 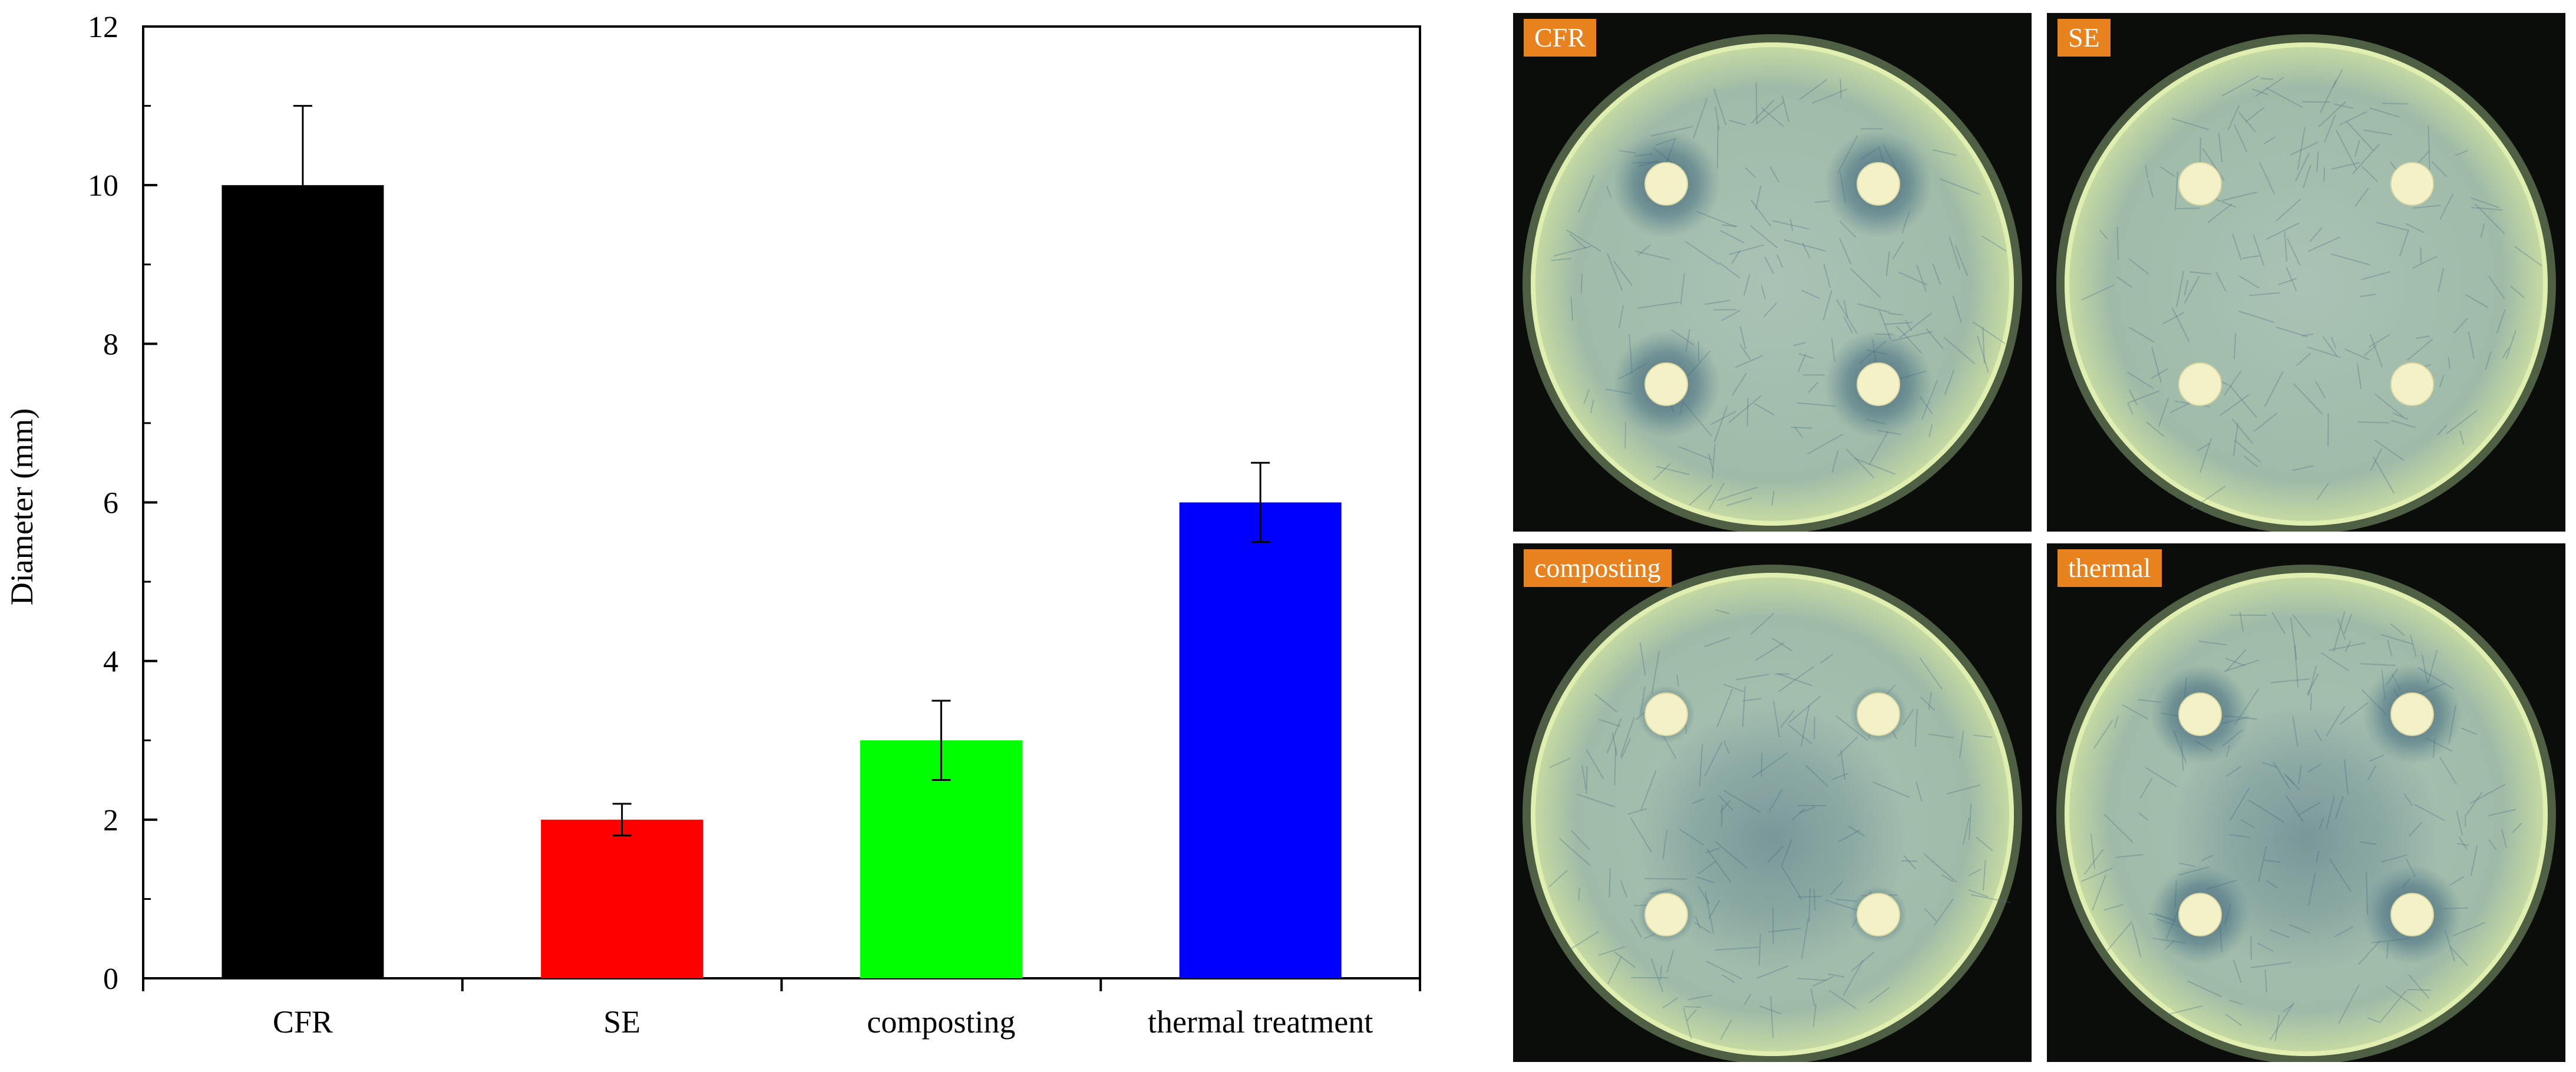 I want to click on y-tick-label: 8, so click(x=110, y=344).